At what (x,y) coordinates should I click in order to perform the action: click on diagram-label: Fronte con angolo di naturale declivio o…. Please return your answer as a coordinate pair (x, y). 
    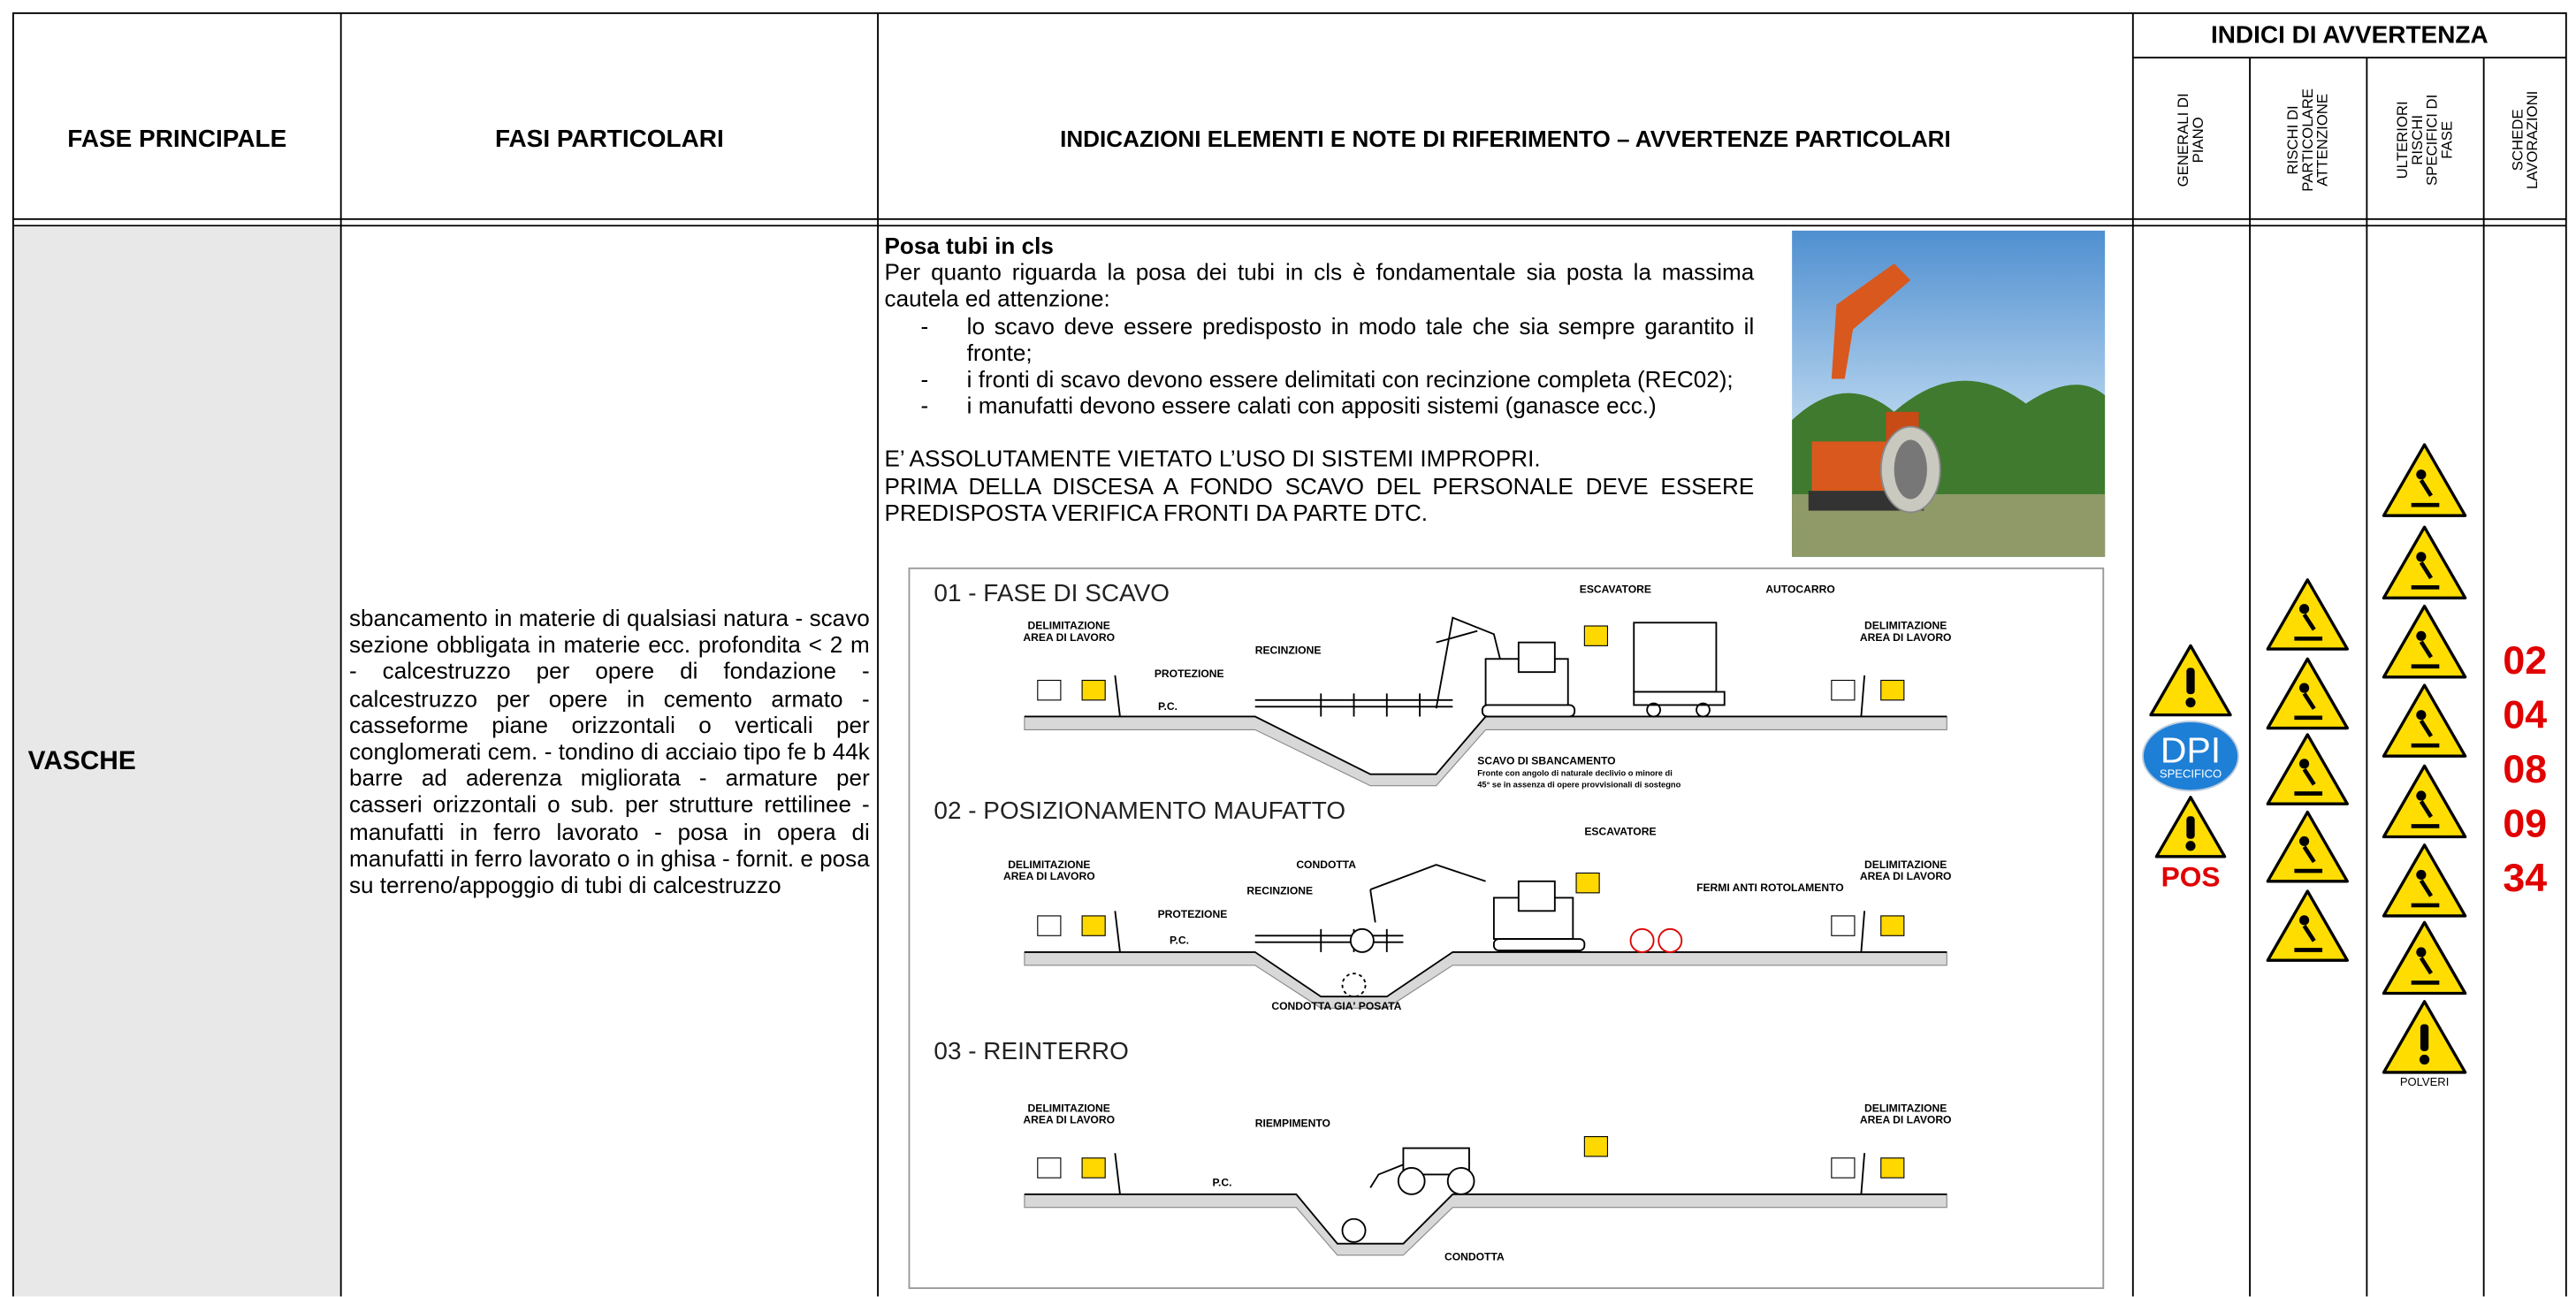
    Looking at the image, I should click on (1575, 774).